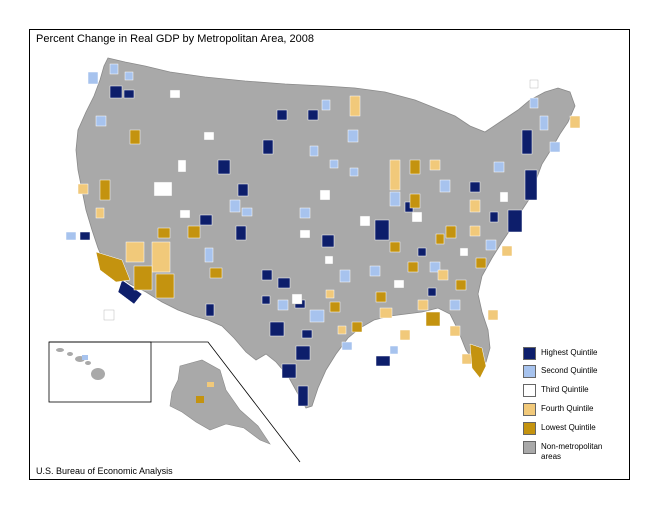  I want to click on legend-label-fourth: Fourth Quintile, so click(567, 408).